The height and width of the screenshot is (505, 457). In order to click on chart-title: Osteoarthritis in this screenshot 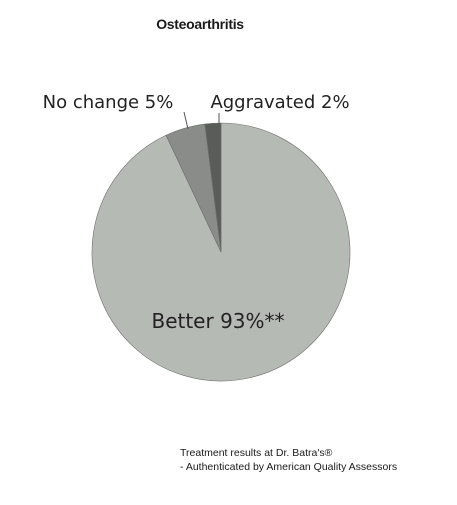, I will do `click(200, 24)`.